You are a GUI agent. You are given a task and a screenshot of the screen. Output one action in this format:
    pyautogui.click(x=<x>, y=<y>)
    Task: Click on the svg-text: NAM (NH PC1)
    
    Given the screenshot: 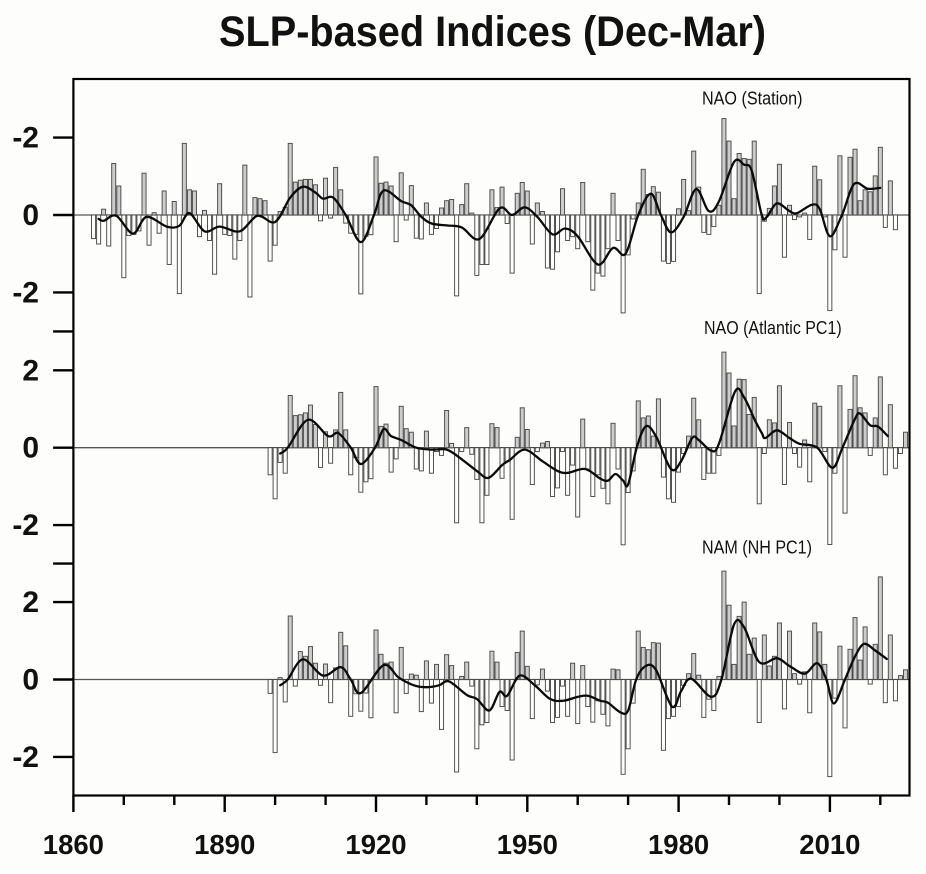 What is the action you would take?
    pyautogui.click(x=757, y=548)
    